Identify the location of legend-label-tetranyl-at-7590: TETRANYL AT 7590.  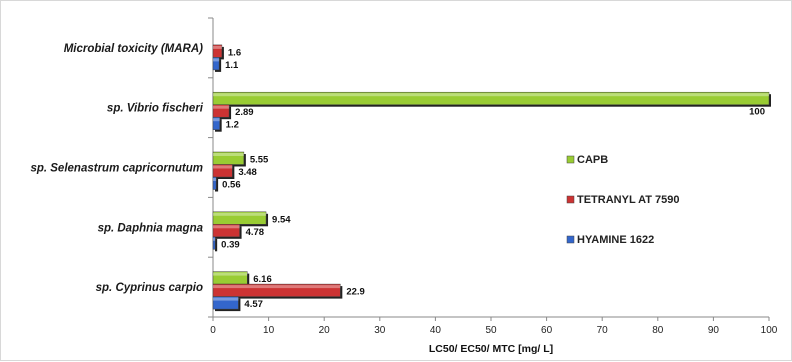
(628, 200).